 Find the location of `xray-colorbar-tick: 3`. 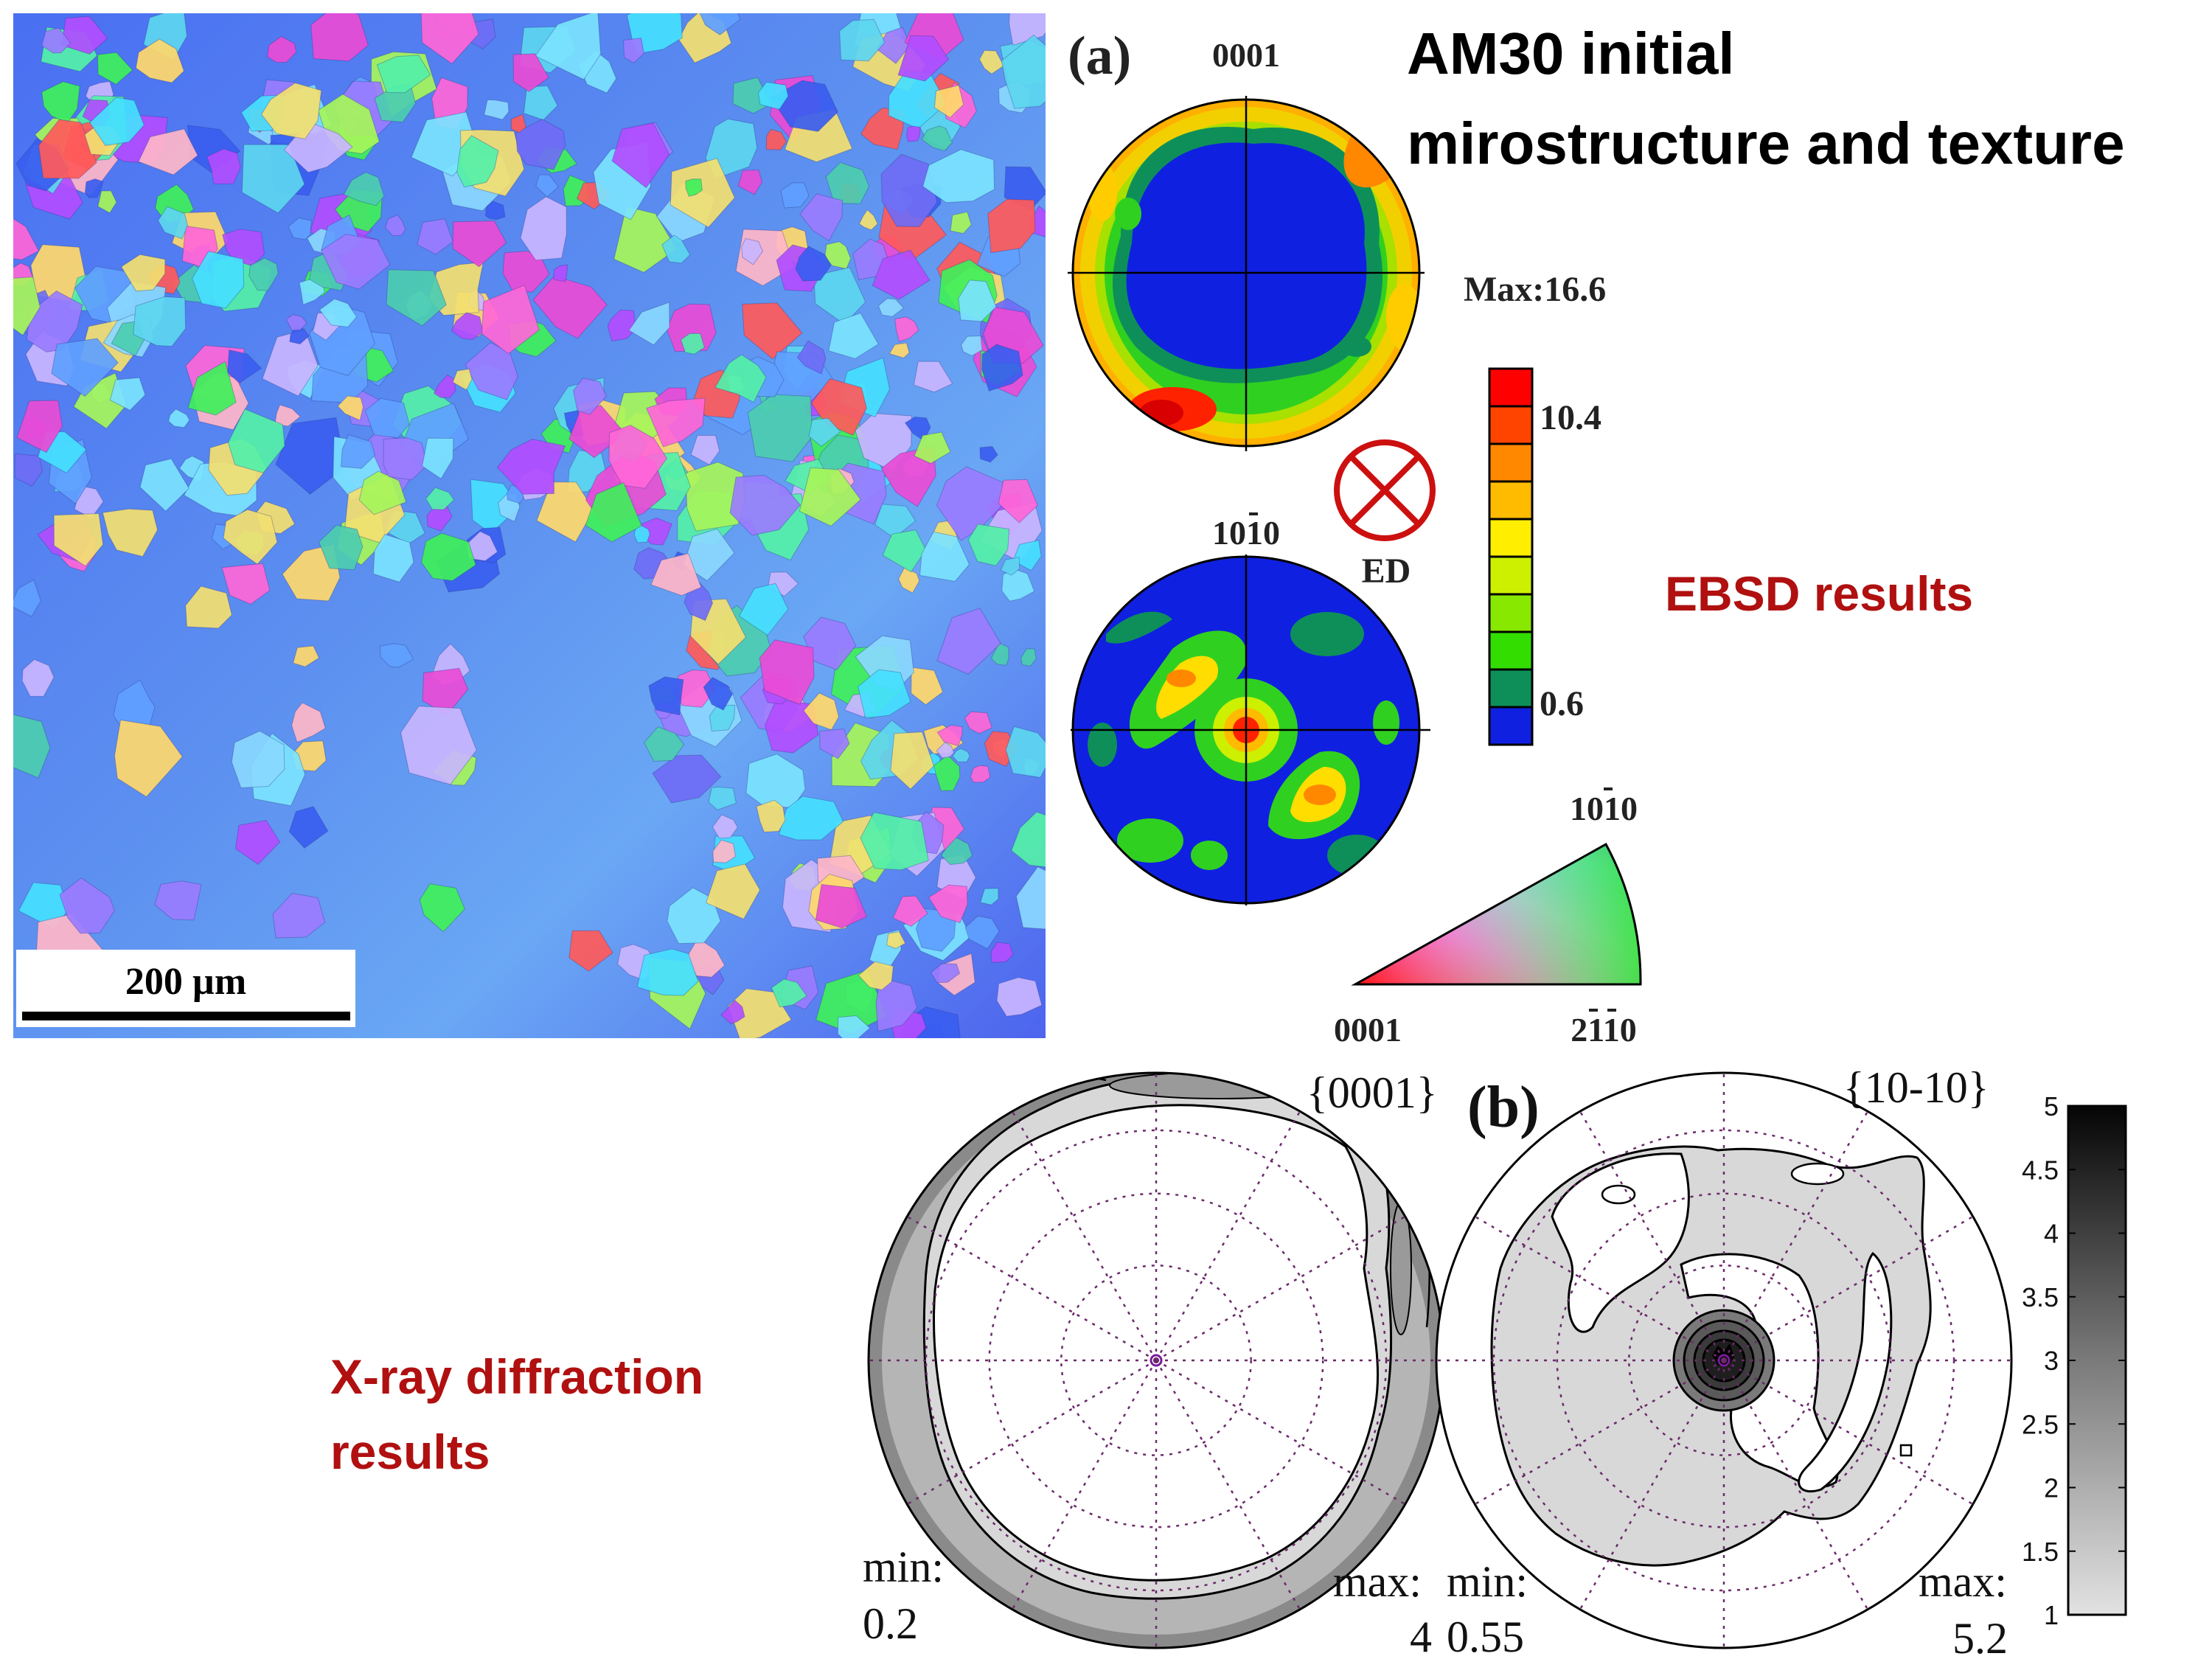

xray-colorbar-tick: 3 is located at coordinates (2051, 1361).